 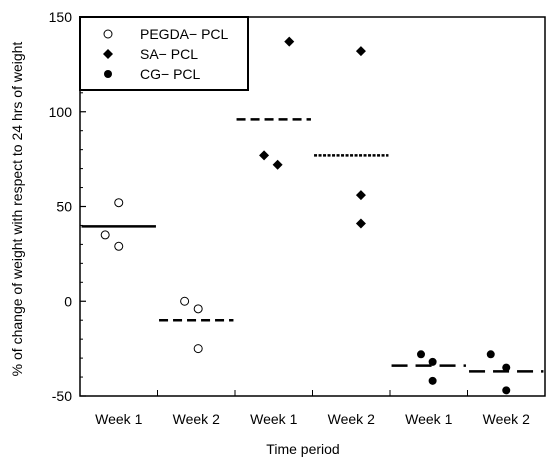 I want to click on y-tick-label: 0, so click(x=68, y=301).